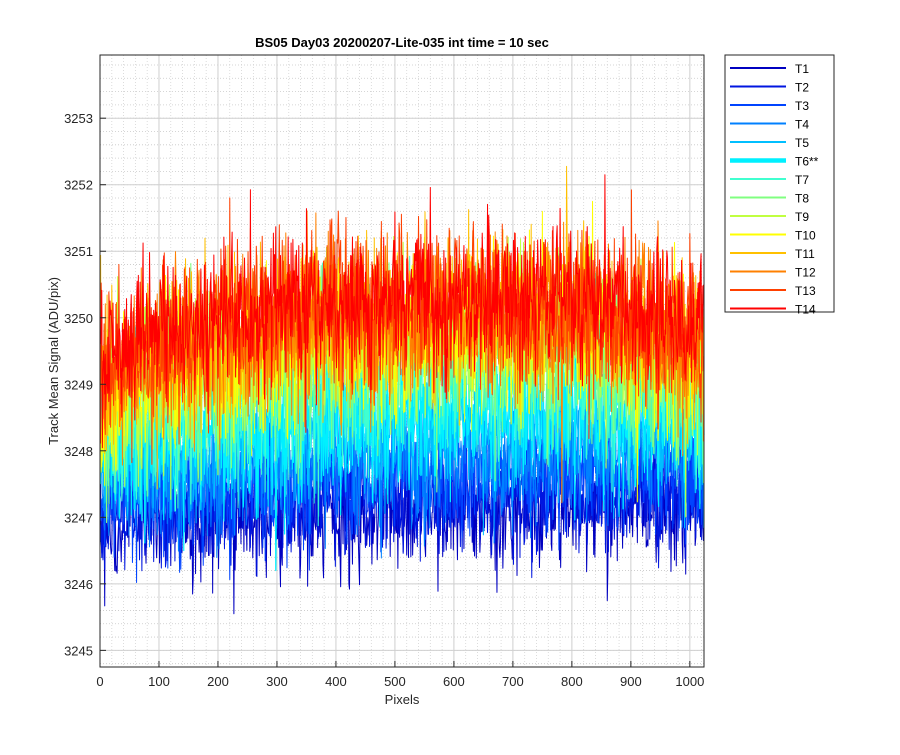 The image size is (900, 755). What do you see at coordinates (78, 650) in the screenshot?
I see `y-tick-label: 3245` at bounding box center [78, 650].